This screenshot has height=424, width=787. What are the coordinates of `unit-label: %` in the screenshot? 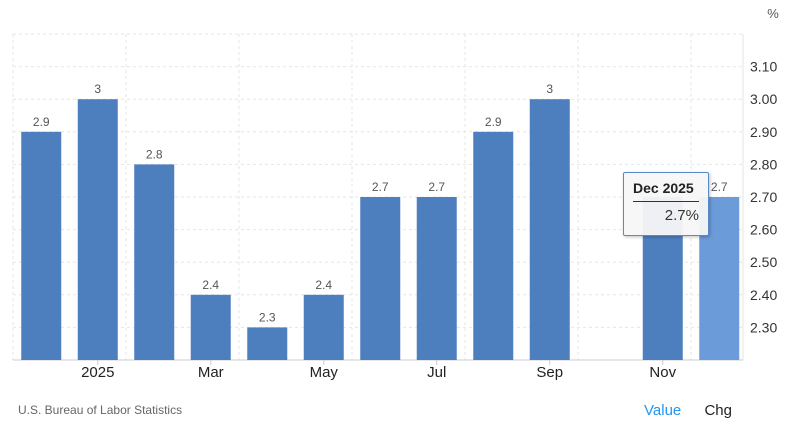 It's located at (773, 13).